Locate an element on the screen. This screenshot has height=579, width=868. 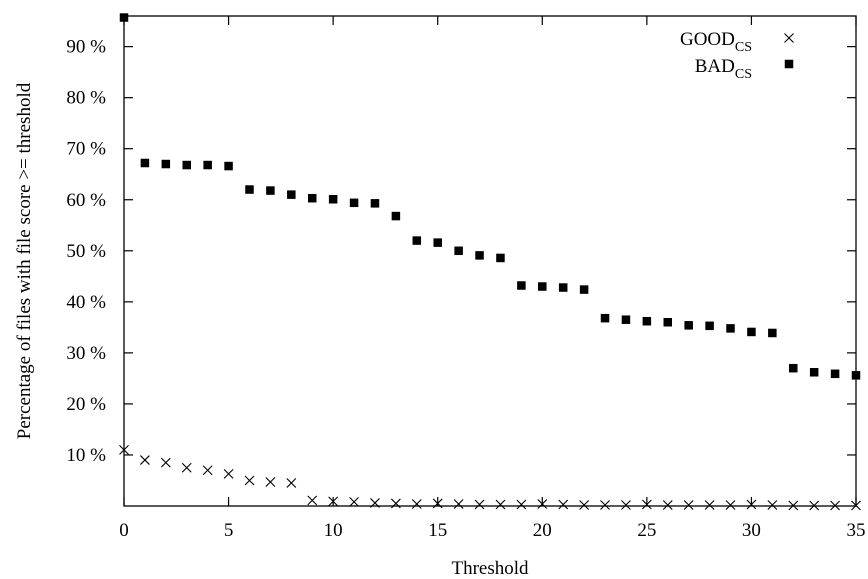
y-tick-label: 10 % is located at coordinates (86, 455).